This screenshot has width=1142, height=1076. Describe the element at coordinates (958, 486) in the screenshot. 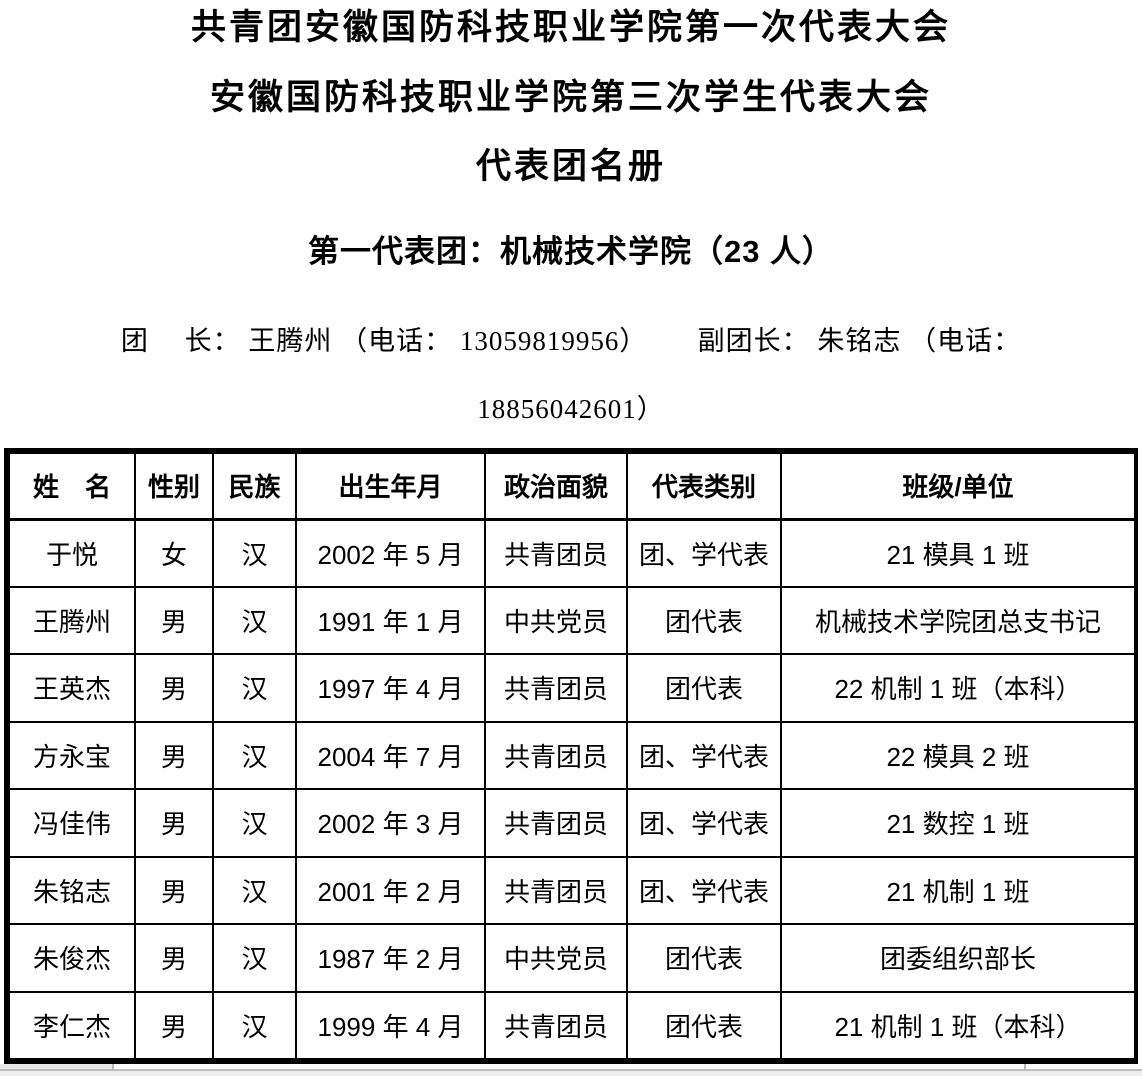

I see `roster-header-cell: 班级/单位` at that location.